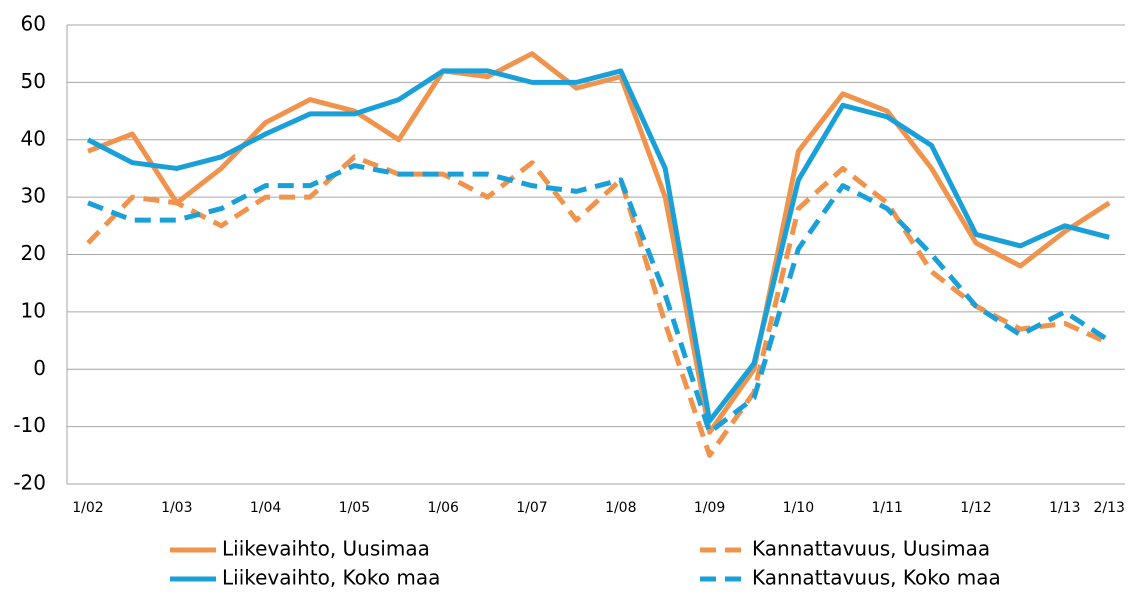 Image resolution: width=1131 pixels, height=595 pixels. Describe the element at coordinates (1064, 508) in the screenshot. I see `x-tick-label: 1/13` at that location.